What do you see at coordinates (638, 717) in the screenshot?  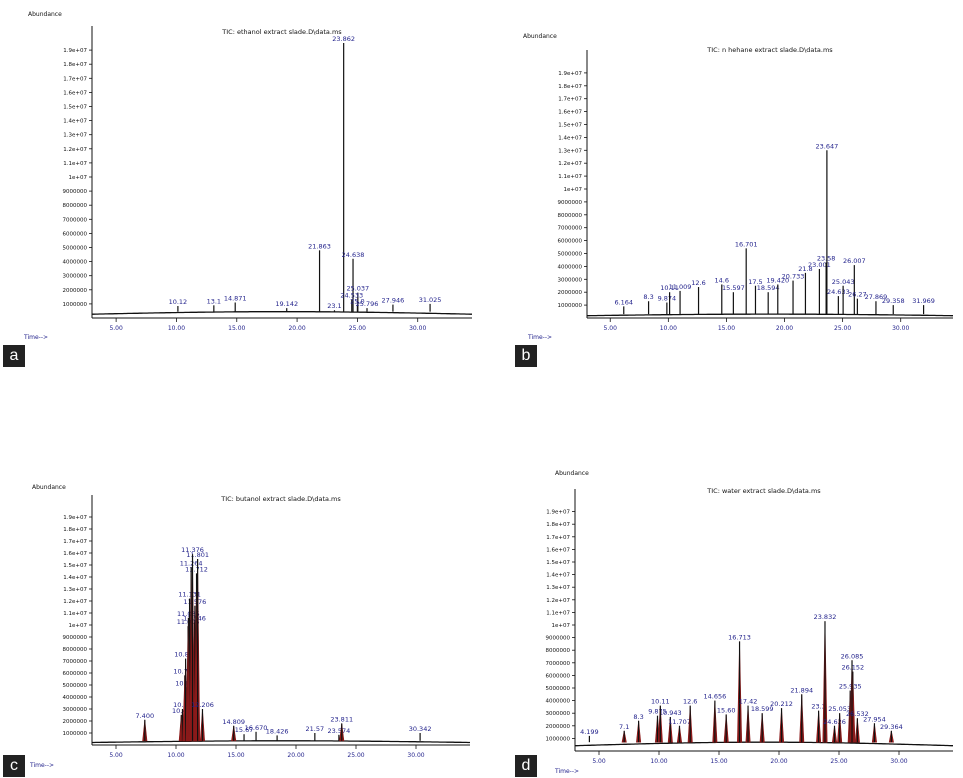 I see `peak-label: 8.3` at bounding box center [638, 717].